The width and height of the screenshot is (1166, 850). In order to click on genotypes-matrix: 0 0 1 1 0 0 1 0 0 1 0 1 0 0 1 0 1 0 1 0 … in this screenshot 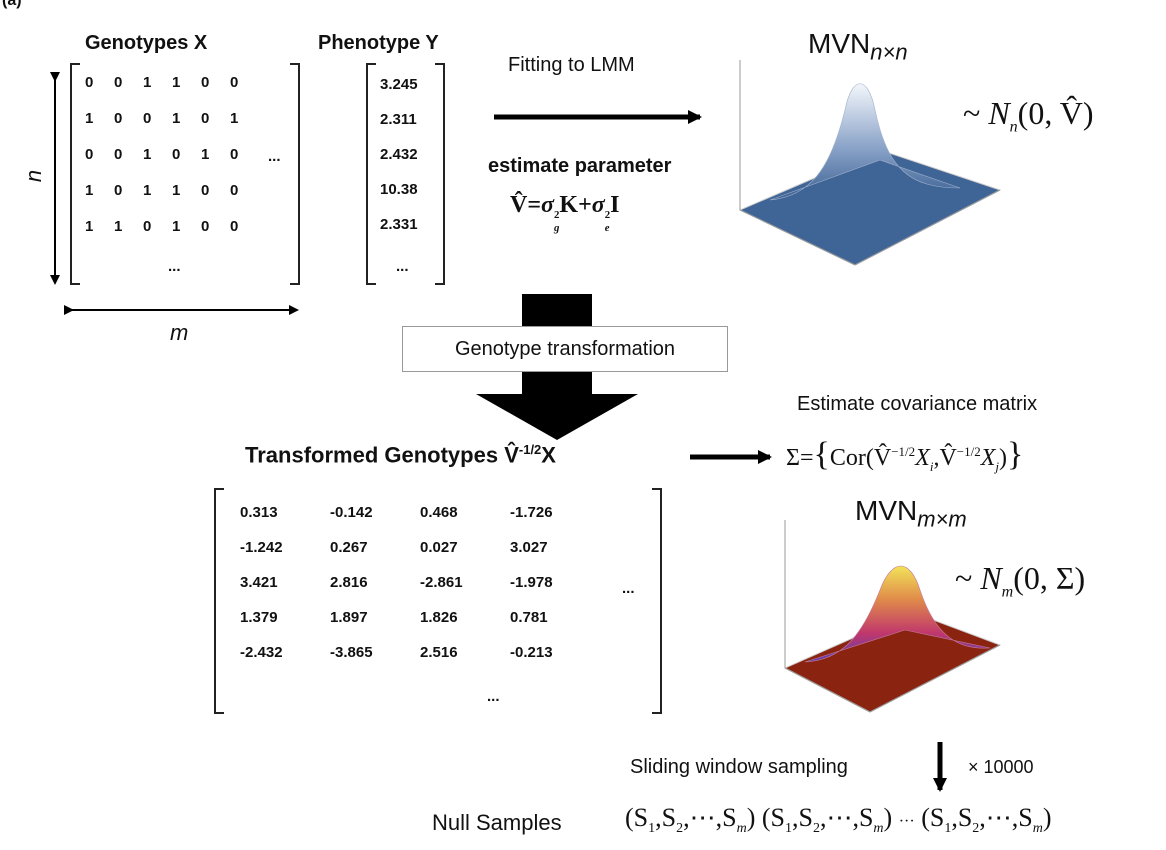, I will do `click(172, 154)`.